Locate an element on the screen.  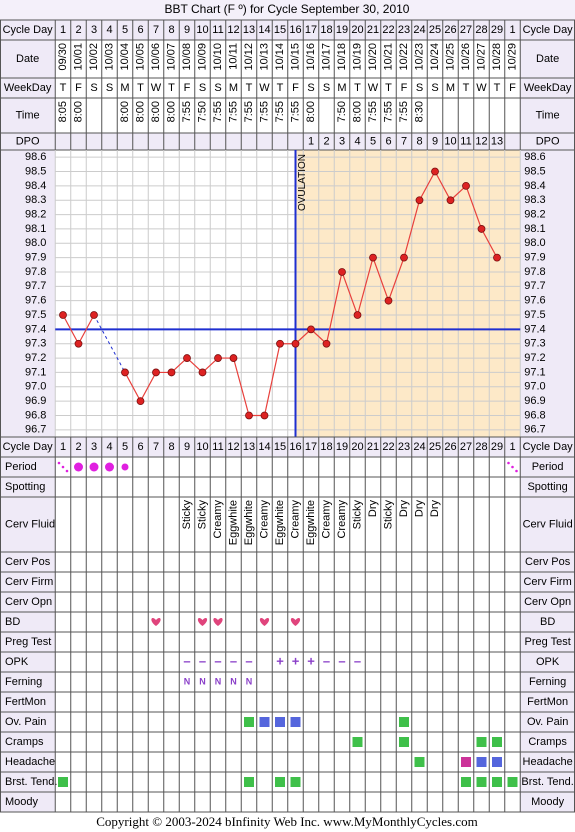
cycle-day-cell: 7 is located at coordinates (156, 447).